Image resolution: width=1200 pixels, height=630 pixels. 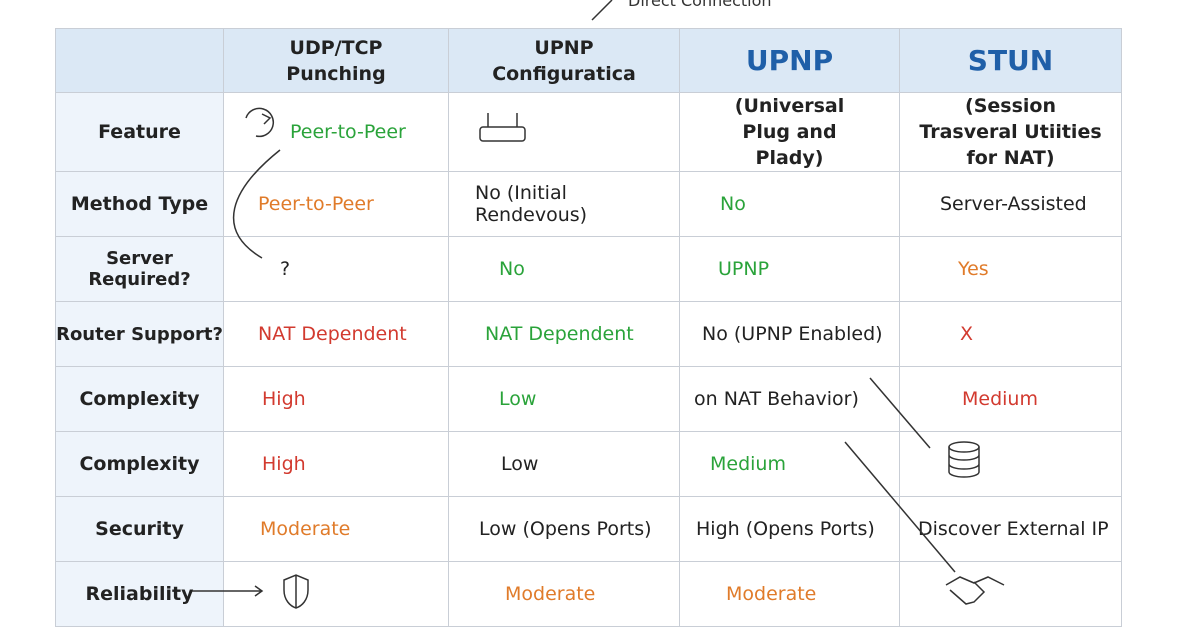 I want to click on cell: on NAT Behavior), so click(x=789, y=399).